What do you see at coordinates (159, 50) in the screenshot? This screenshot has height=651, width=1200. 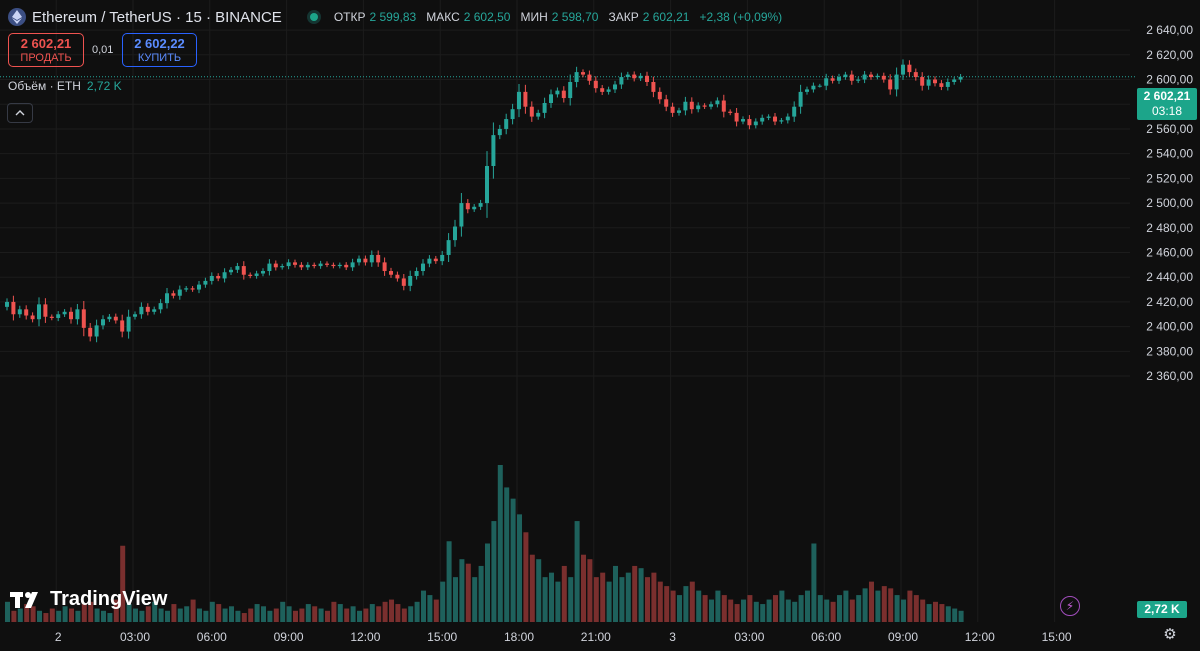 I see `buy-button: 2 602,22 КУПИТЬ` at bounding box center [159, 50].